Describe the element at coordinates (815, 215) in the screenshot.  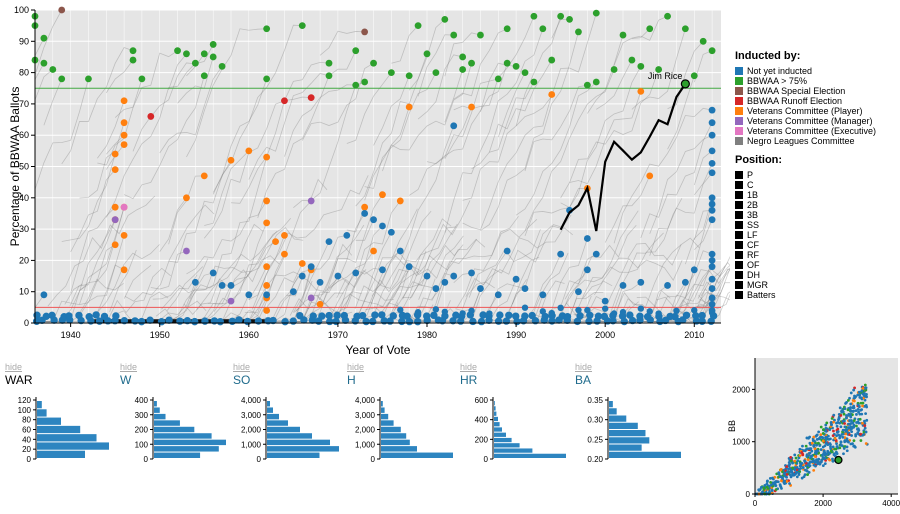
I see `legend-item-position: 3B` at that location.